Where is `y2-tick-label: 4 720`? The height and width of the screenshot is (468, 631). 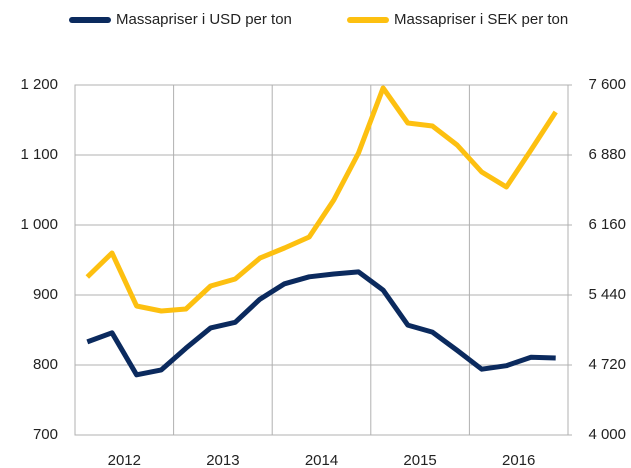 y2-tick-label: 4 720 is located at coordinates (607, 364).